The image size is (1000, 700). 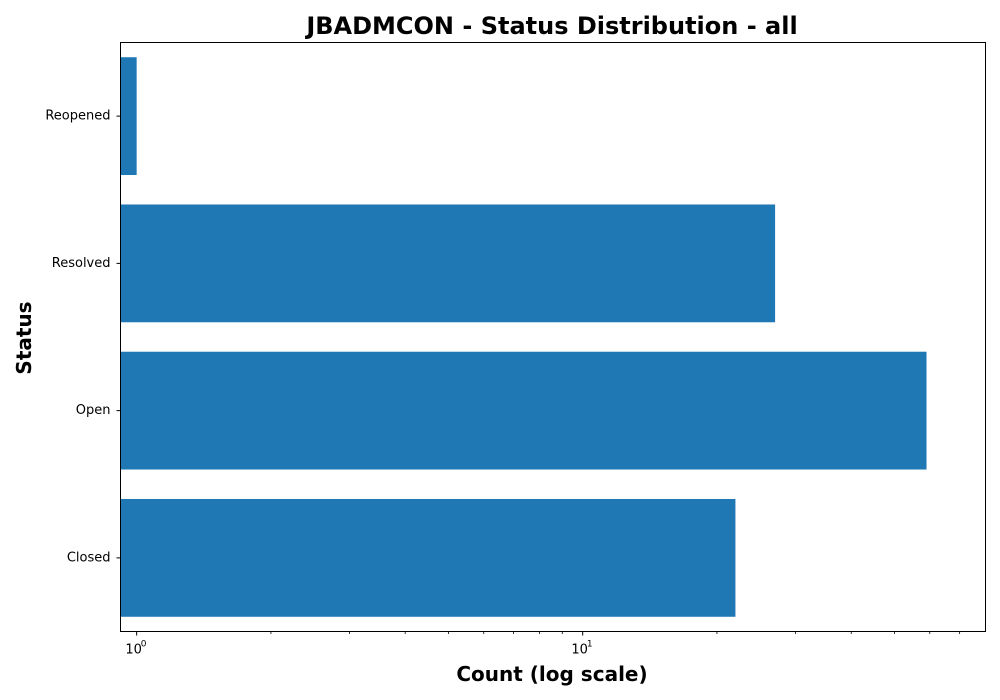 What do you see at coordinates (551, 674) in the screenshot?
I see `x-axis-label: Count (log scale)` at bounding box center [551, 674].